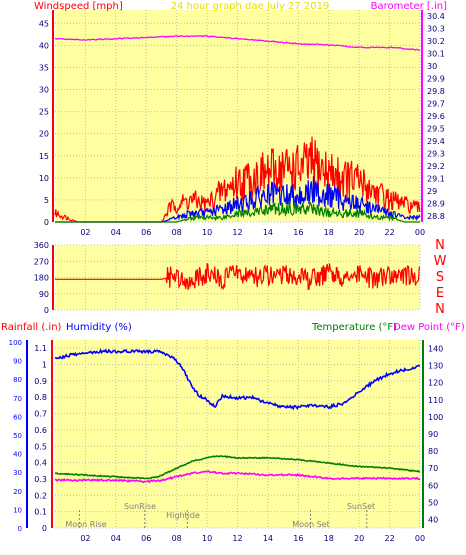 Image resolution: width=466 pixels, height=555 pixels. Describe the element at coordinates (435, 400) in the screenshot. I see `y-tick-label-temperature: 110` at that location.